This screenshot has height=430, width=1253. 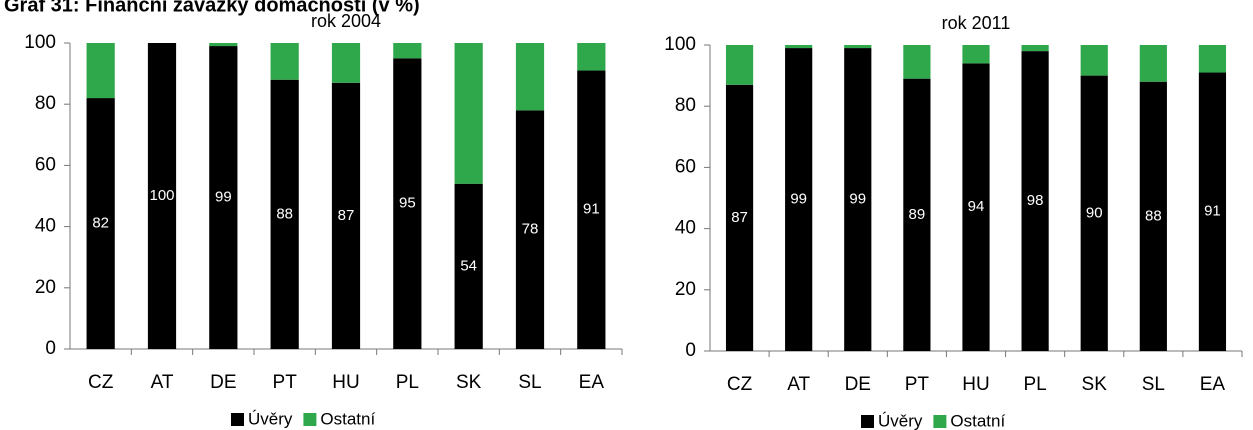 What do you see at coordinates (346, 21) in the screenshot?
I see `chart-title: rok 2004` at bounding box center [346, 21].